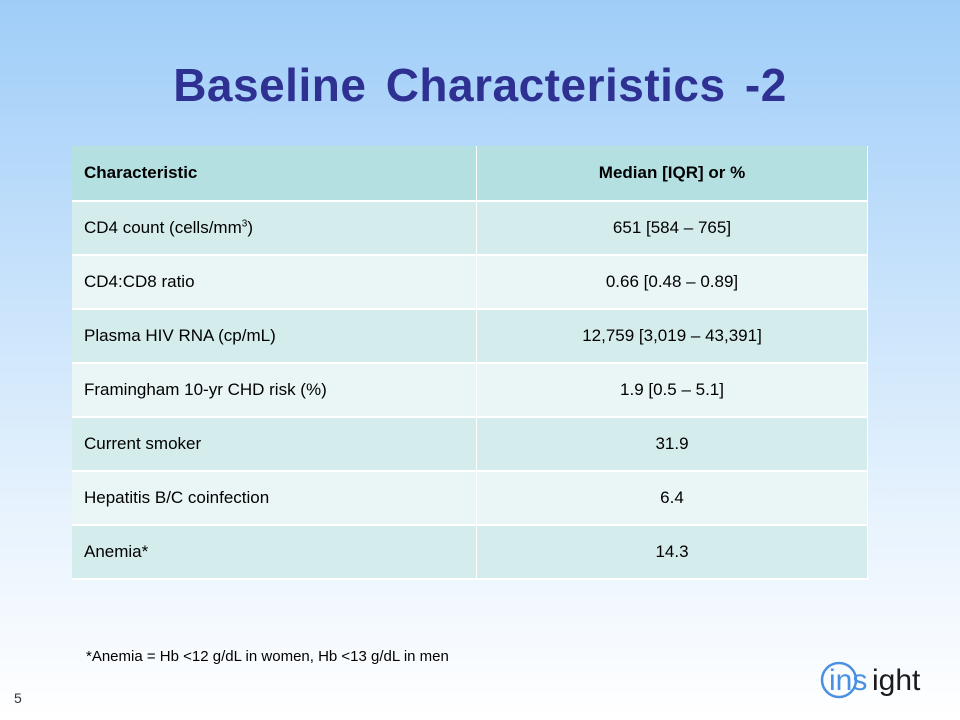 This screenshot has width=960, height=720. What do you see at coordinates (672, 444) in the screenshot?
I see `cell-value: 31.9` at bounding box center [672, 444].